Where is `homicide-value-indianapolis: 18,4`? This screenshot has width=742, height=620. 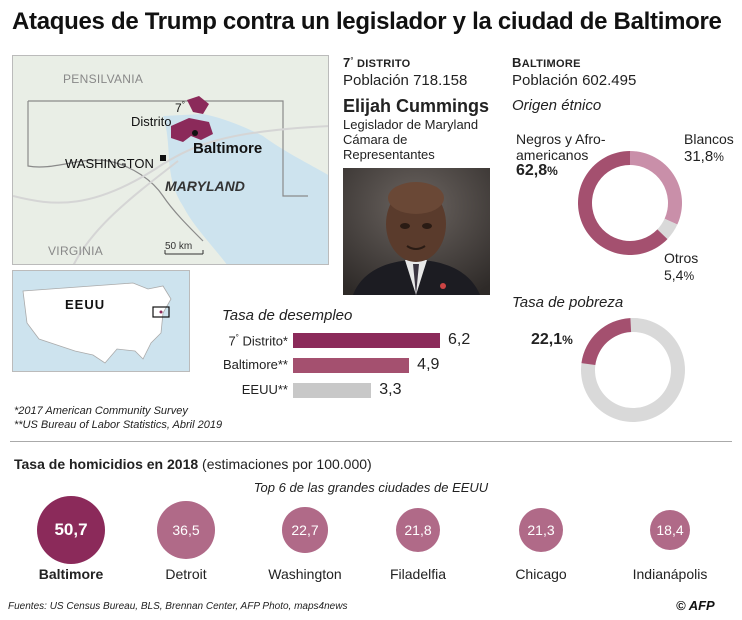
homicide-value-indianapolis: 18,4 is located at coordinates (670, 529).